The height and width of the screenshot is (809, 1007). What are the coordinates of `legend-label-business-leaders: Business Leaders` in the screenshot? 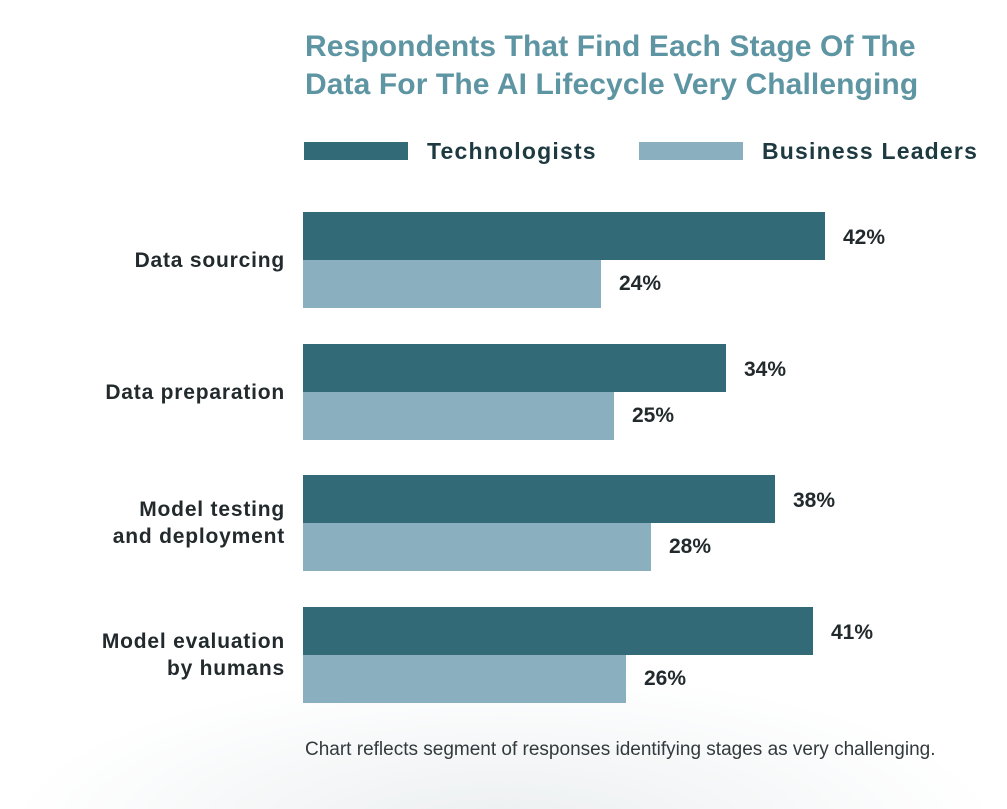 It's located at (870, 151).